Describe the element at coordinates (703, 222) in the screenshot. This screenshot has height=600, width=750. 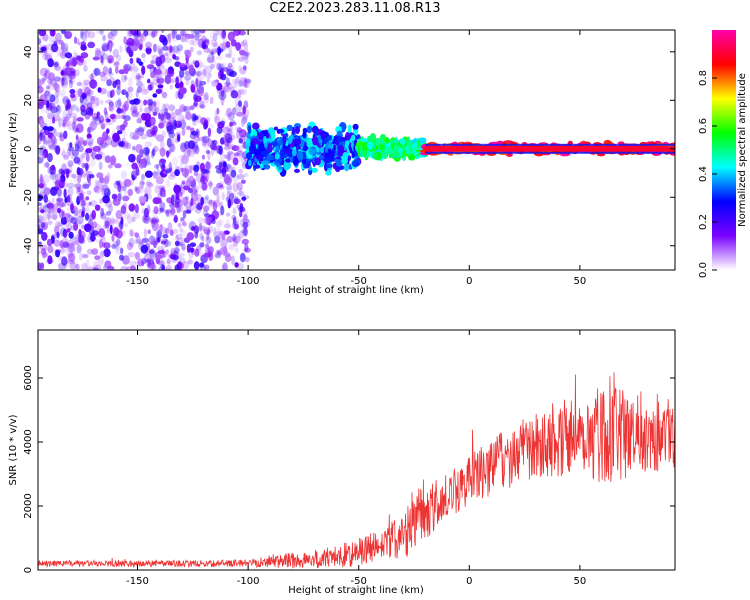
I see `colorbar-tick-label: 0.2` at that location.